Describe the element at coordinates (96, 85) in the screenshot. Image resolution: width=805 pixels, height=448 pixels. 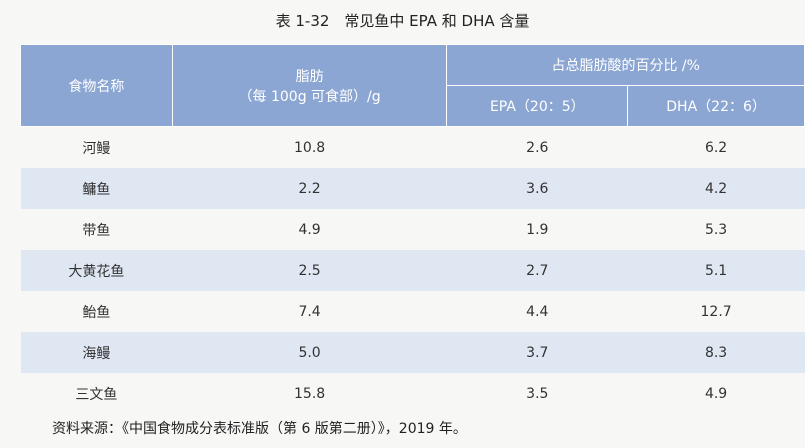
I see `header-cell: 食物名称` at that location.